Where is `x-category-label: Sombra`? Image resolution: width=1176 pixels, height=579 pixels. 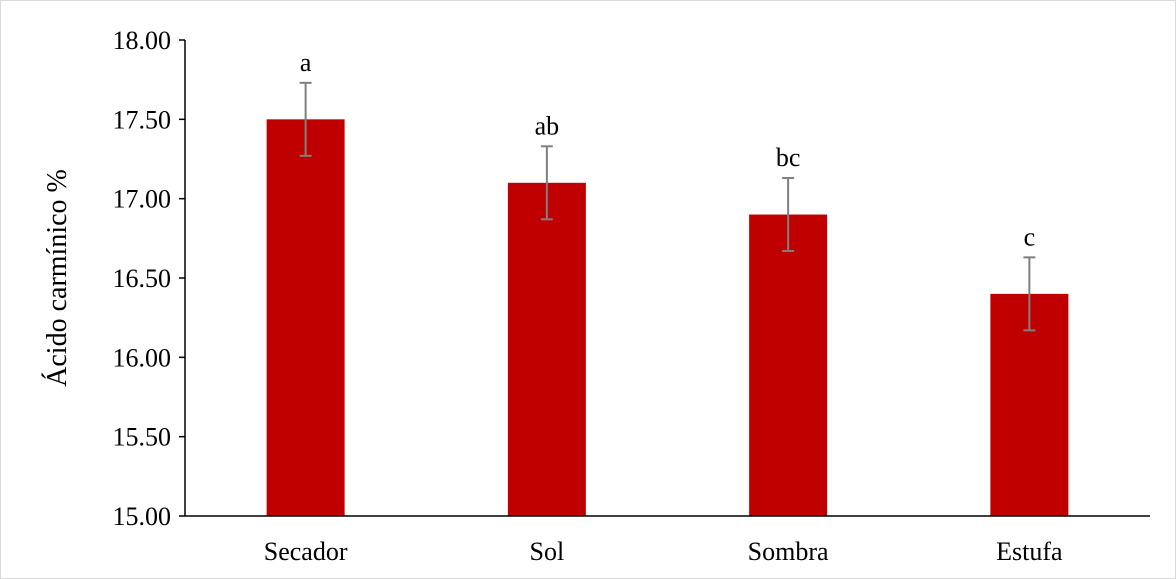 x-category-label: Sombra is located at coordinates (788, 551).